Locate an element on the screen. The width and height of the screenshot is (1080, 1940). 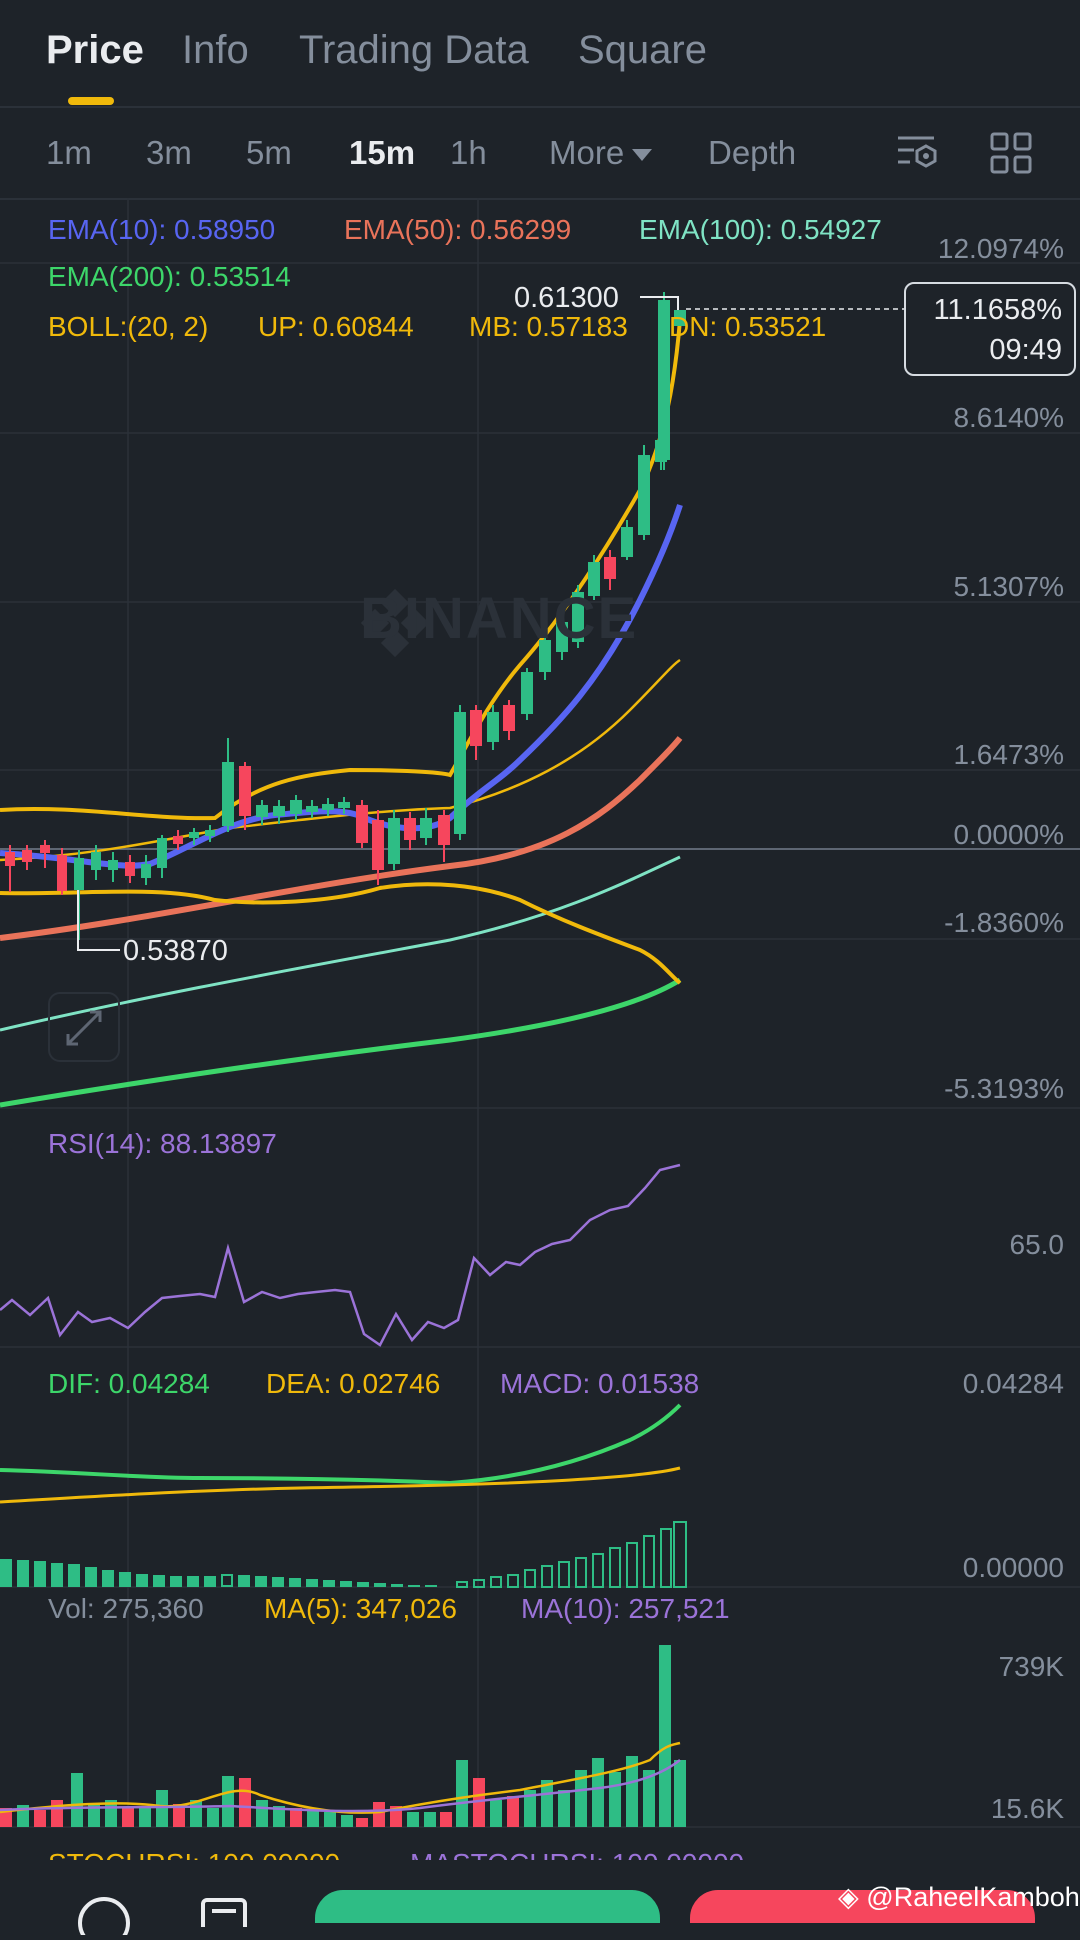
boll-dn-label: DN: 0.53521 is located at coordinates (748, 326).